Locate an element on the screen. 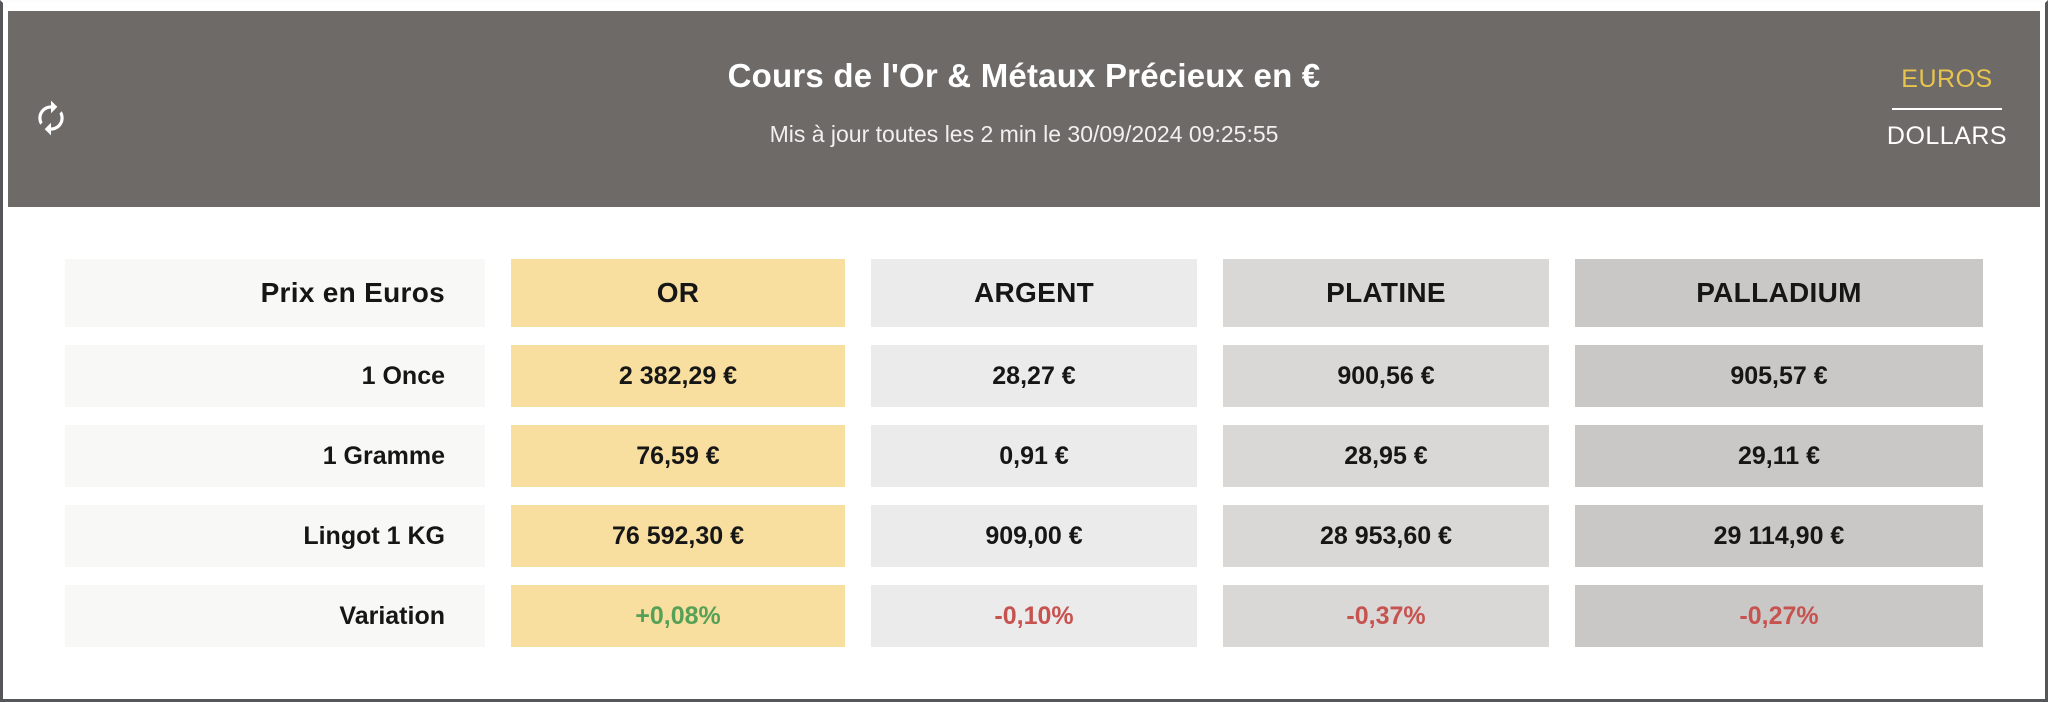 Image resolution: width=2048 pixels, height=702 pixels. column-header-or: OR is located at coordinates (678, 293).